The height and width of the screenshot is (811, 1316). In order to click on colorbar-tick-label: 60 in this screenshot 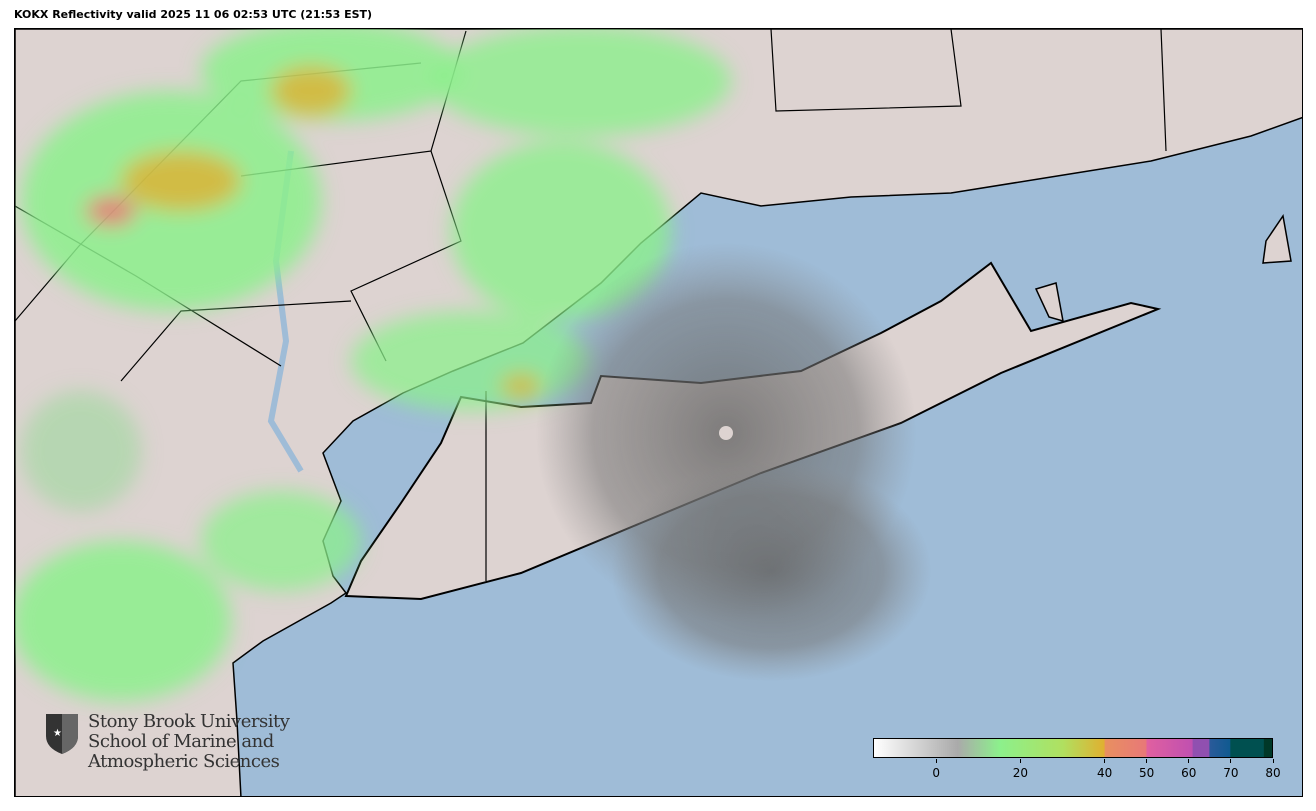, I will do `click(1189, 773)`.